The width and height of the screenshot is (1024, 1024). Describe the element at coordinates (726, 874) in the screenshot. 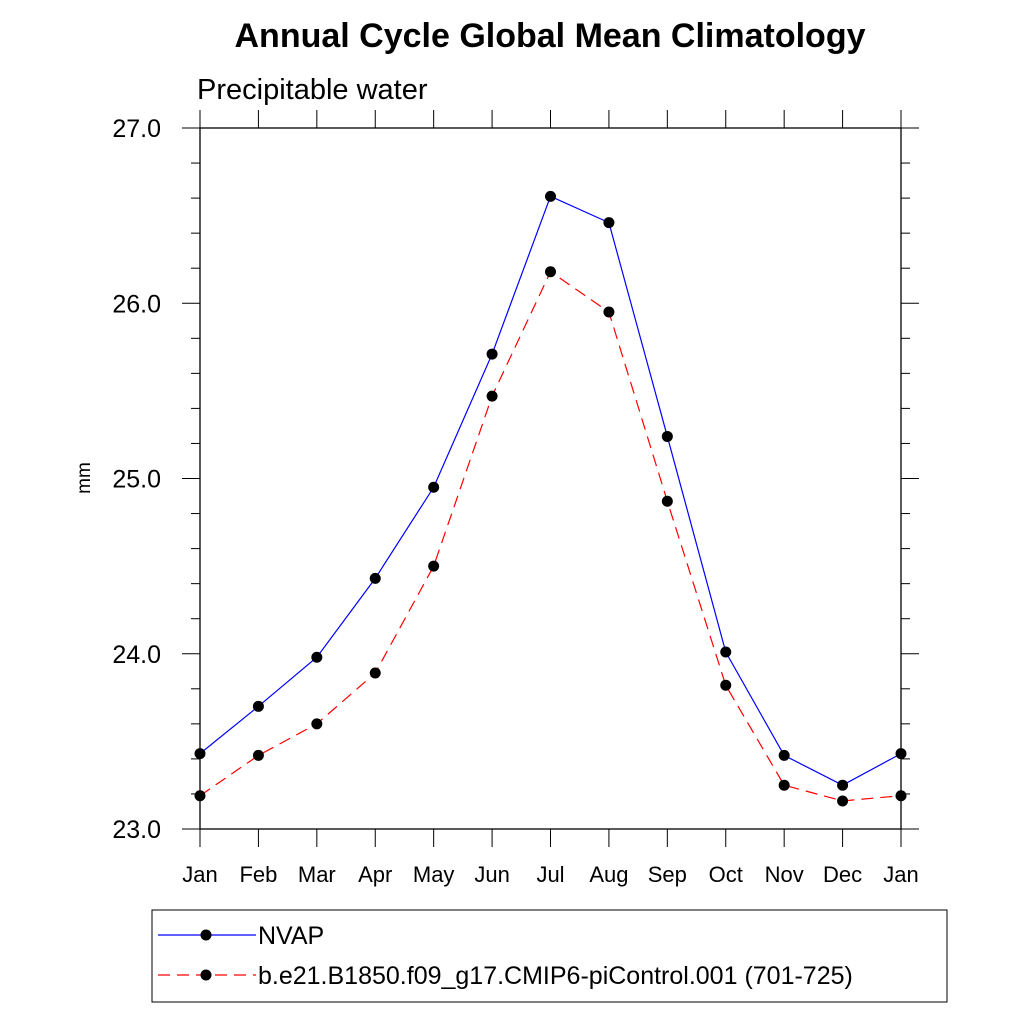

I see `x-tick-label: Oct` at that location.